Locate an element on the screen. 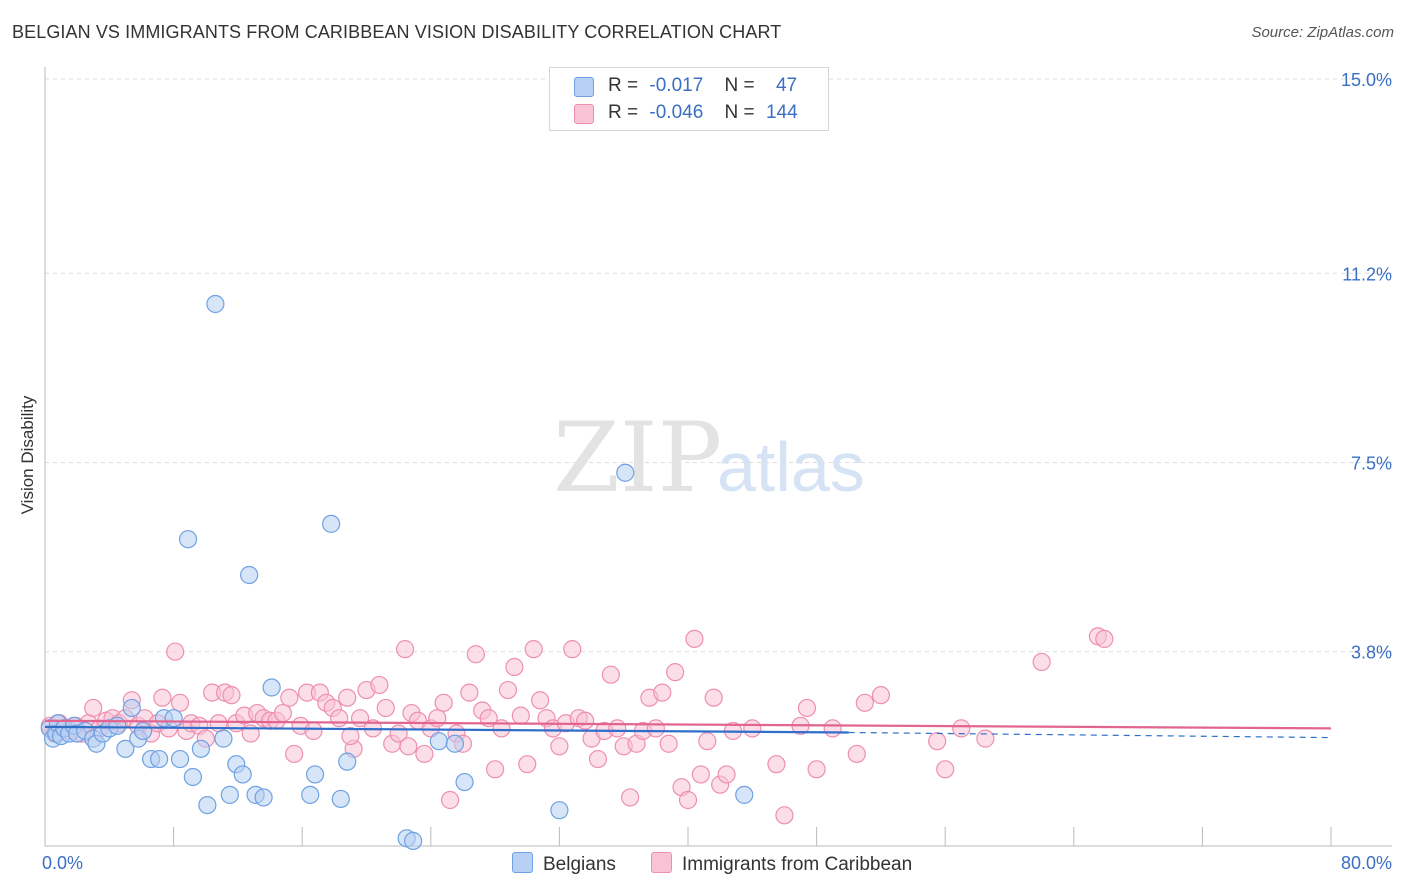 This screenshot has height=892, width=1406. legend-label-caribbean: Immigrants from Caribbean is located at coordinates (797, 864).